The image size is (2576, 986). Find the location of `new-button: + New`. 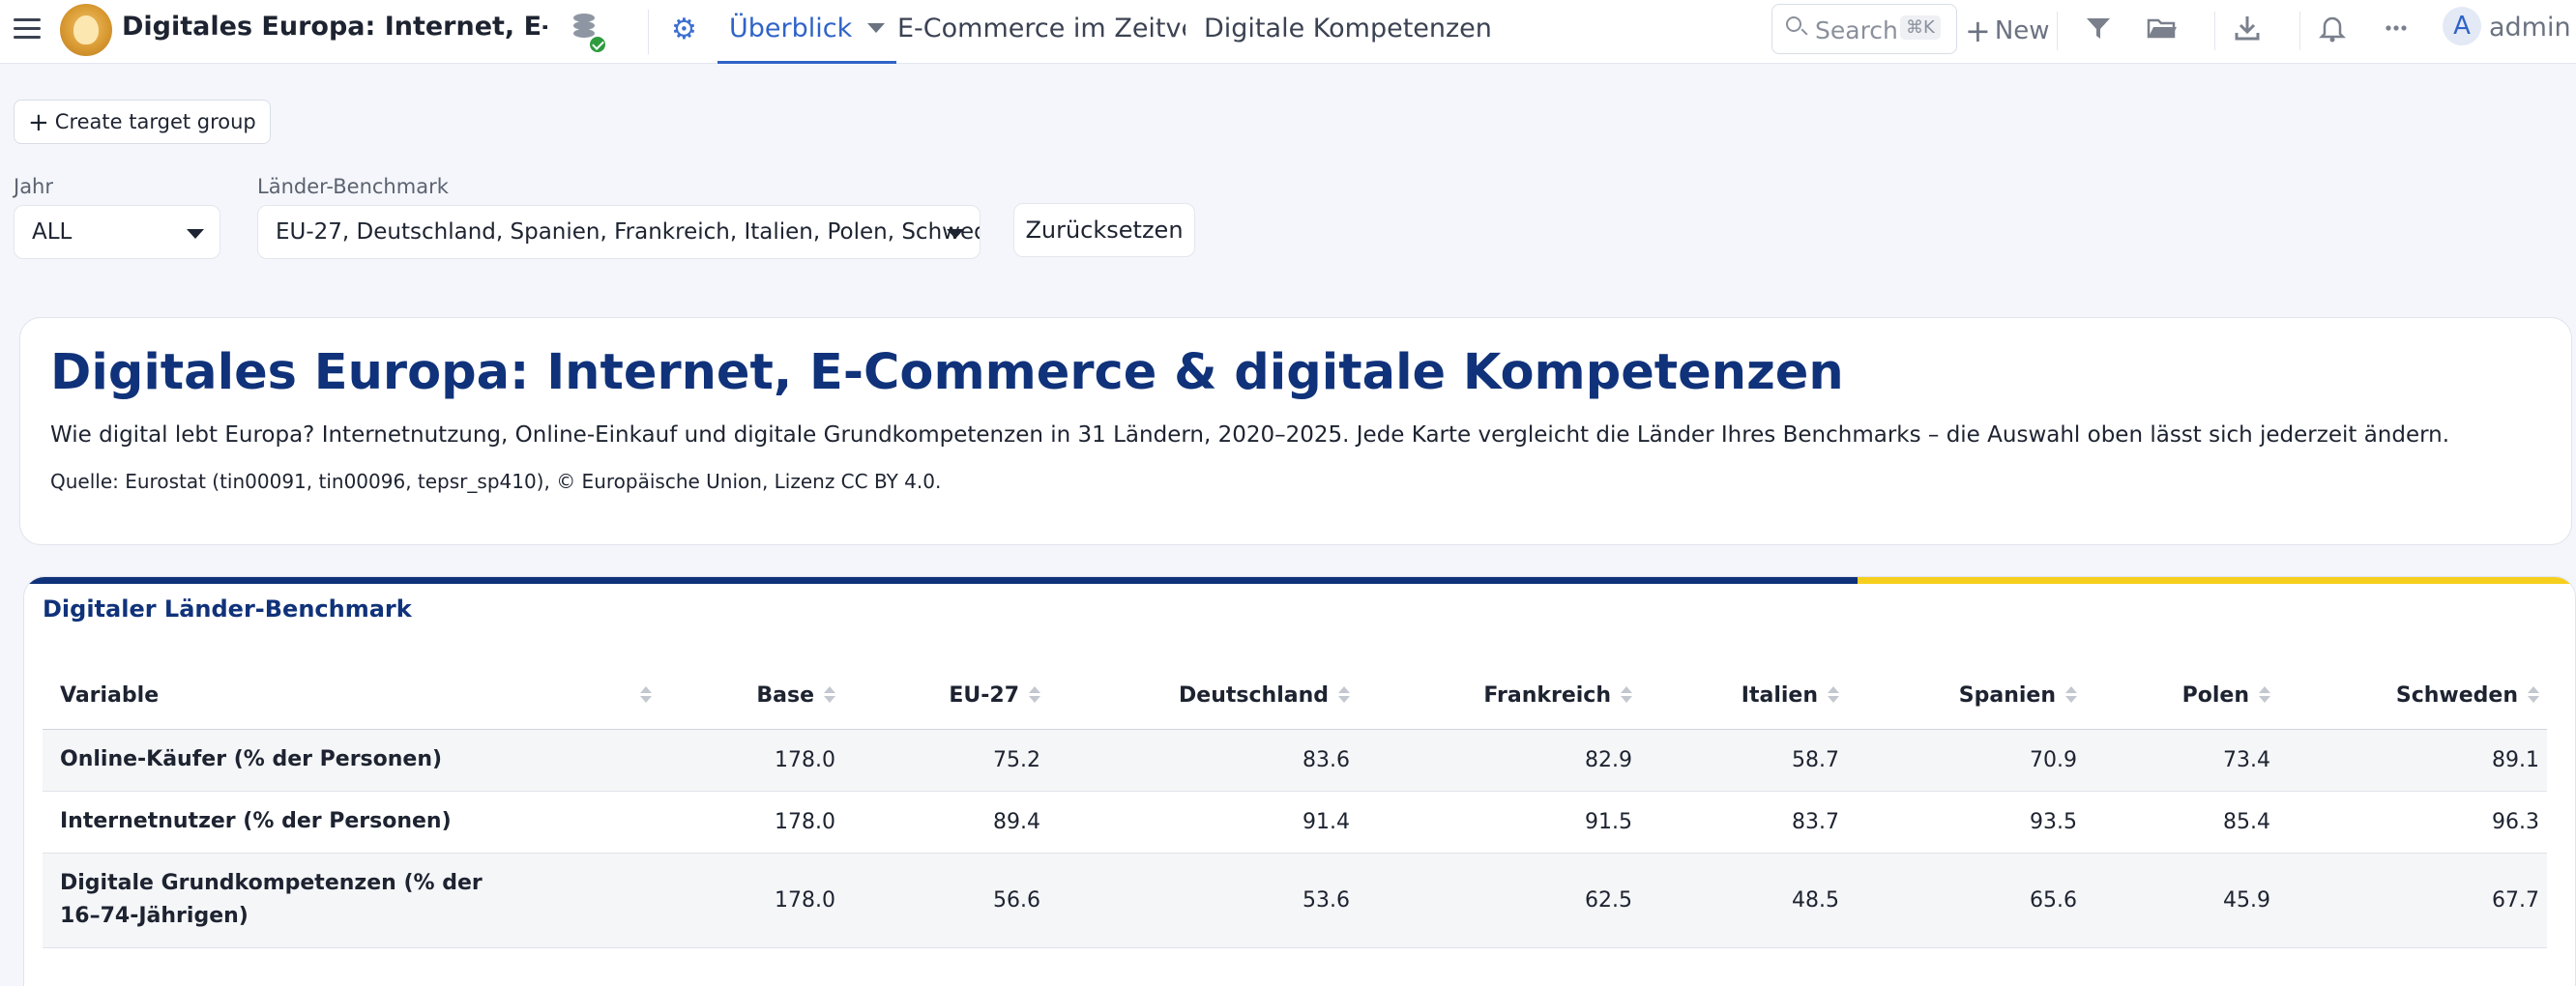

new-button: + New is located at coordinates (2007, 31).